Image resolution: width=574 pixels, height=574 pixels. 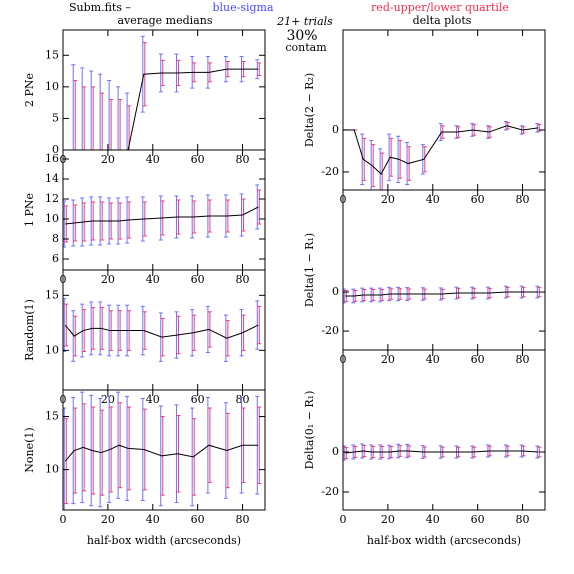 What do you see at coordinates (165, 20) in the screenshot?
I see `left-title: average medians` at bounding box center [165, 20].